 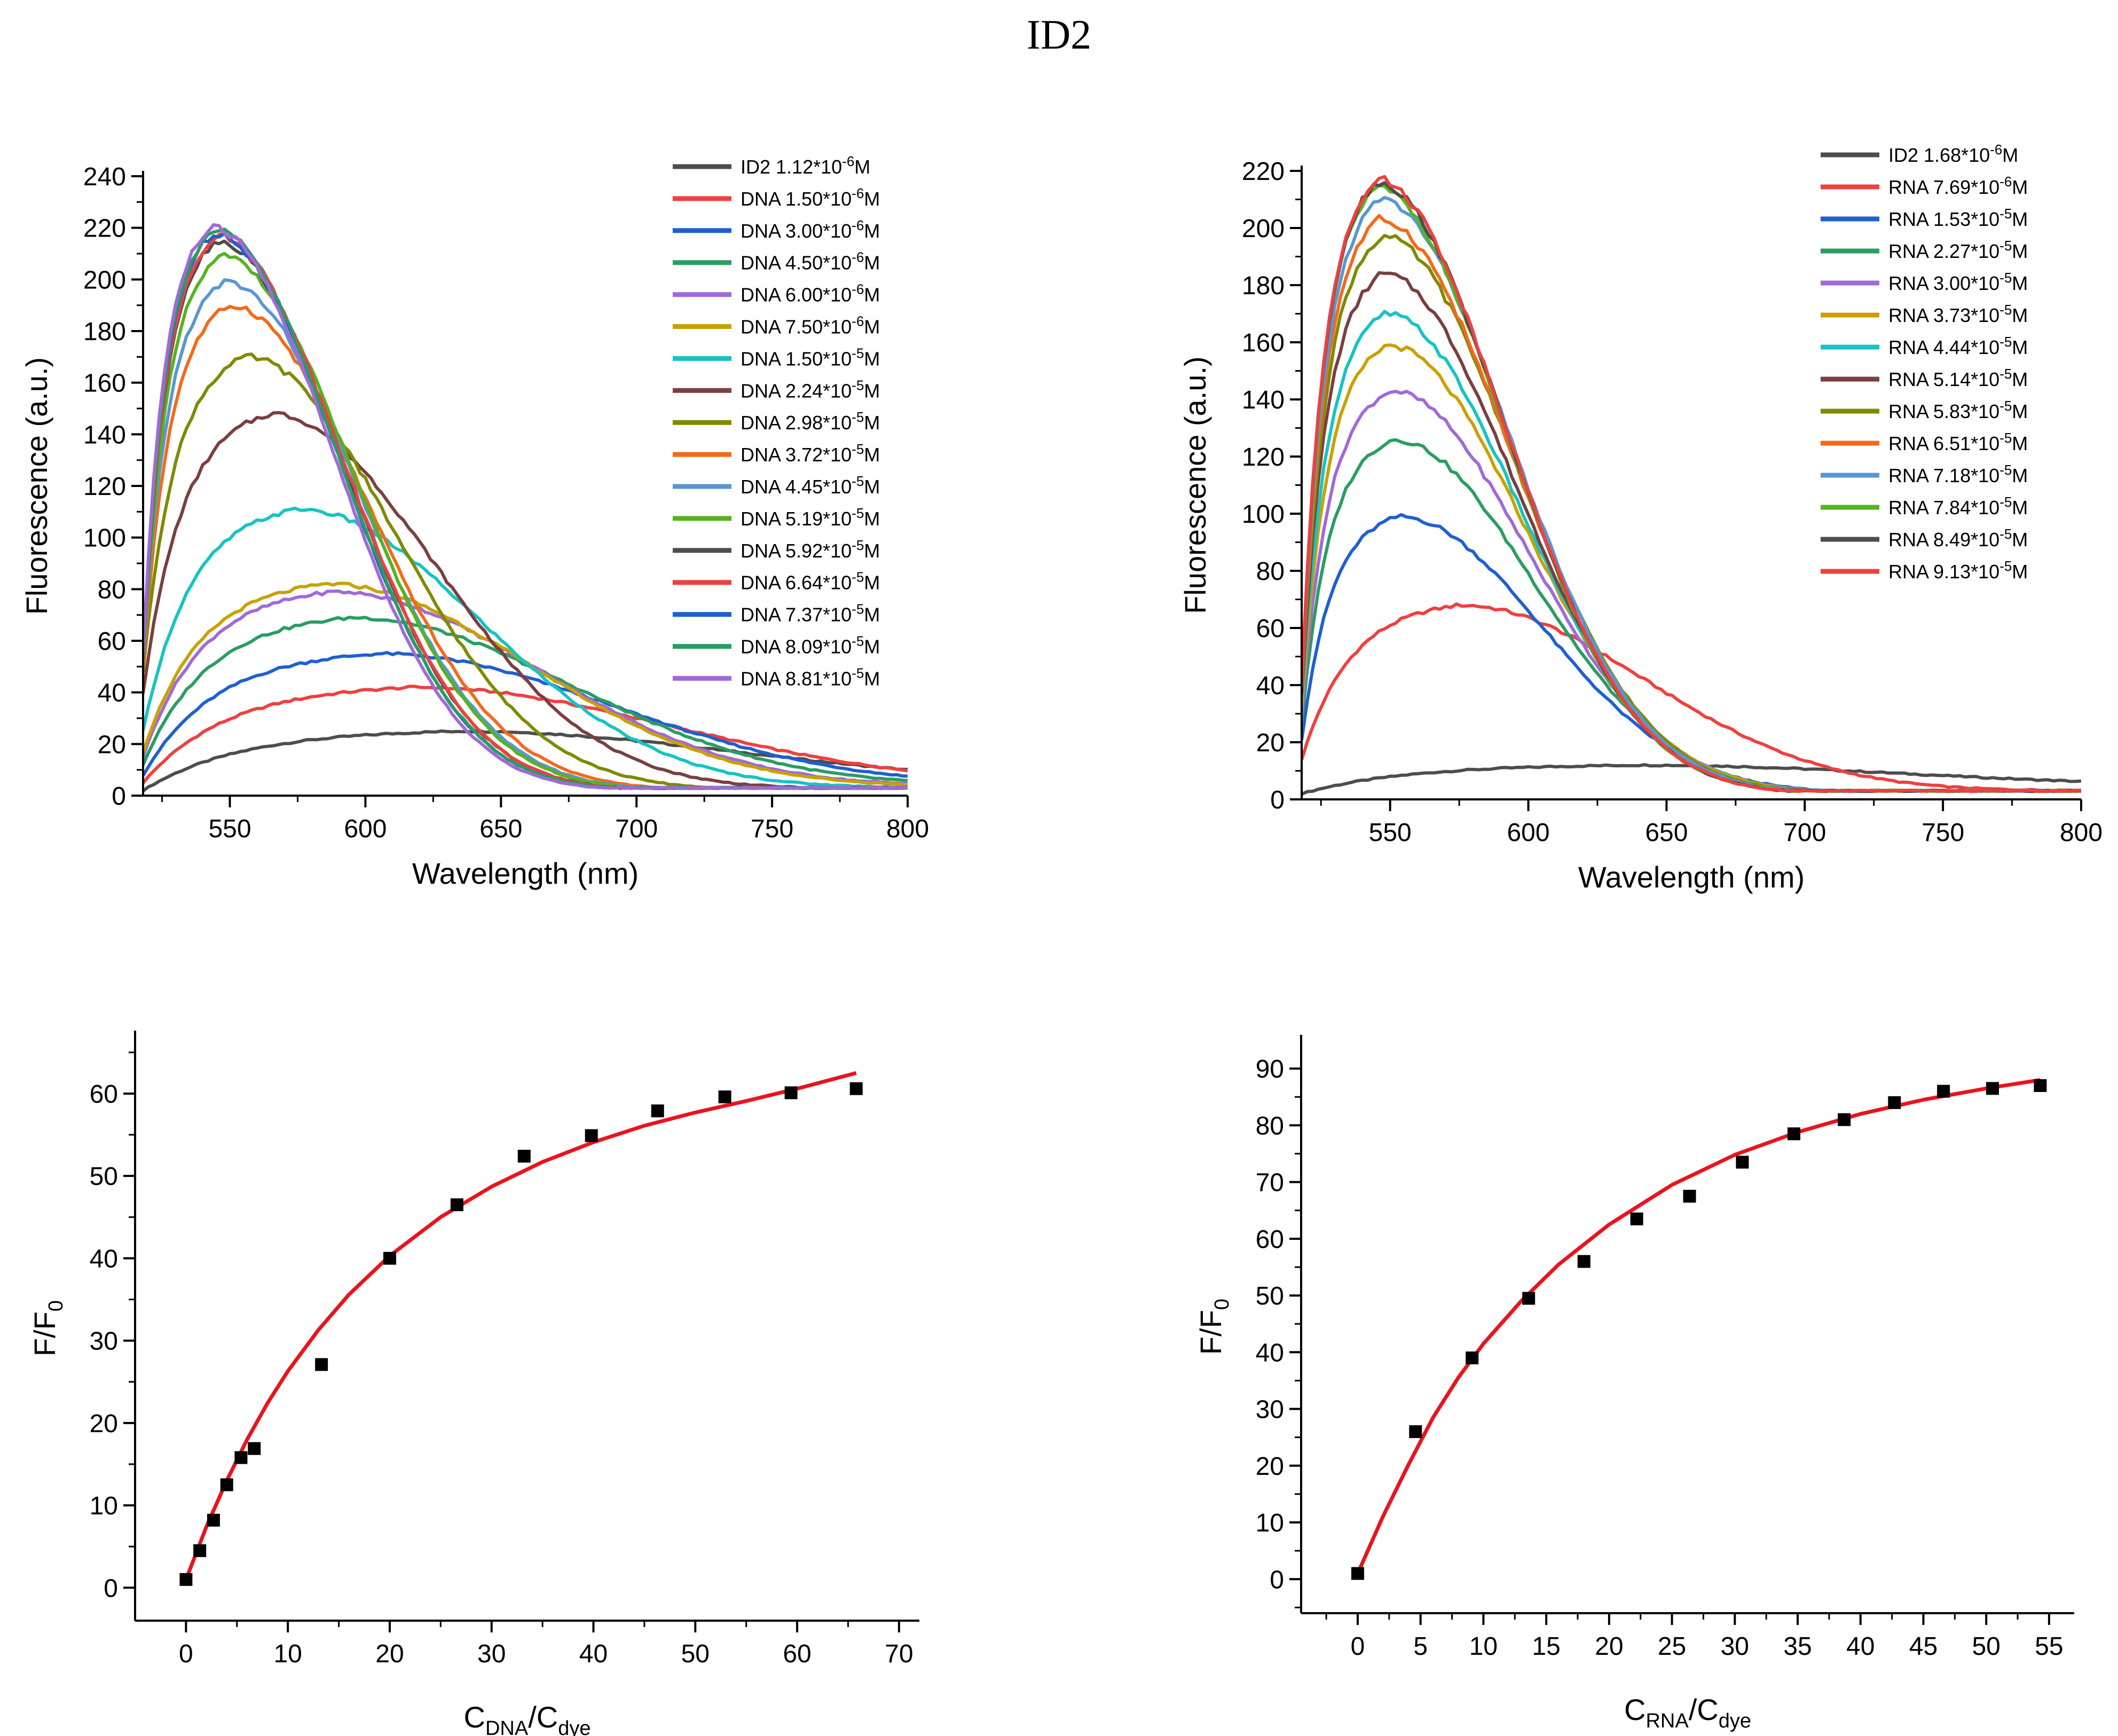 I want to click on x-axis-label: CDNA/Cdye, so click(x=528, y=1718).